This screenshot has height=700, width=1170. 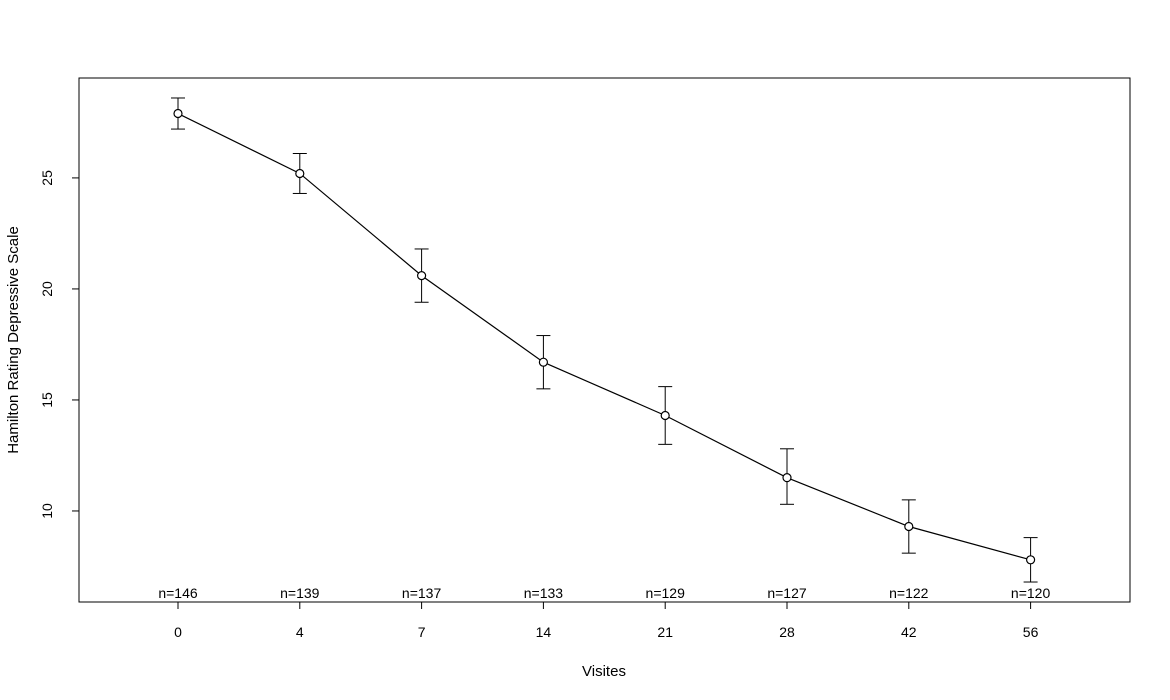 I want to click on x-tick-label-28: 28, so click(x=787, y=632).